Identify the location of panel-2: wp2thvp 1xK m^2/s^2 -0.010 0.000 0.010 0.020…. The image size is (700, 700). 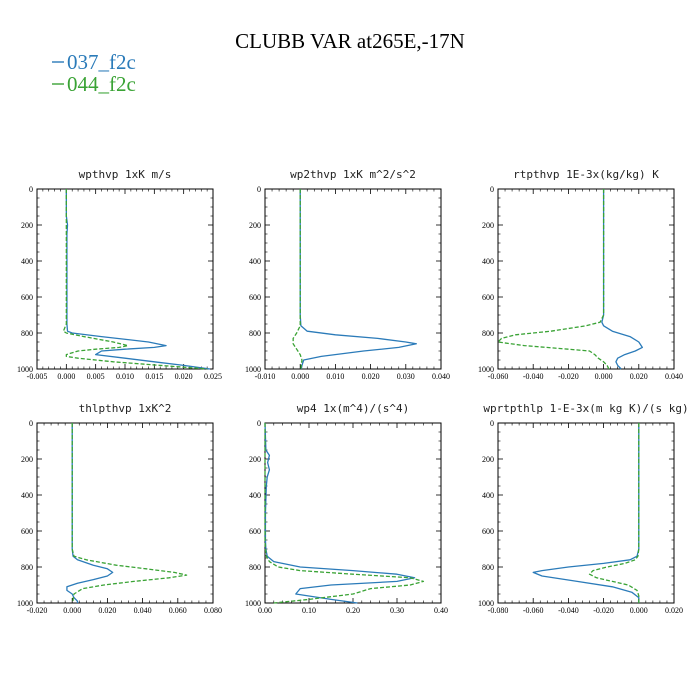
(347, 274).